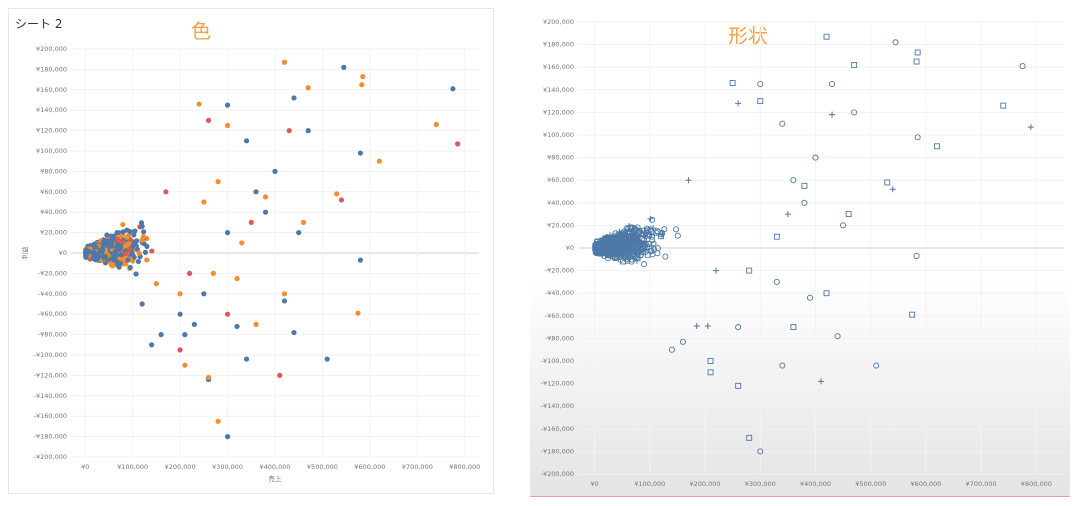 Image resolution: width=1078 pixels, height=506 pixels. I want to click on x-tick-label: ¥0, so click(85, 467).